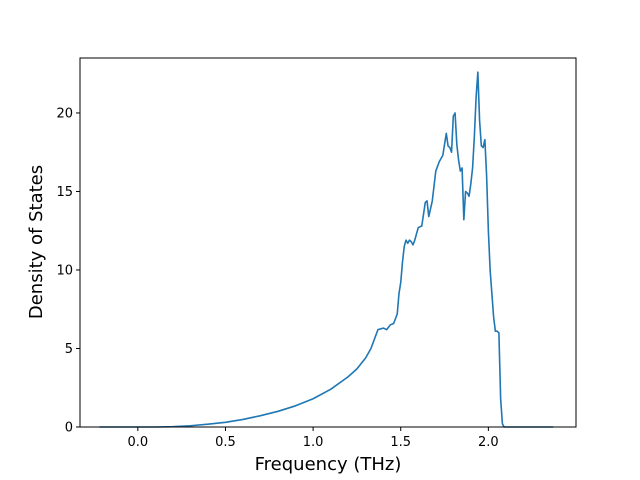  Describe the element at coordinates (64, 192) in the screenshot. I see `y-tick-label: 15` at that location.